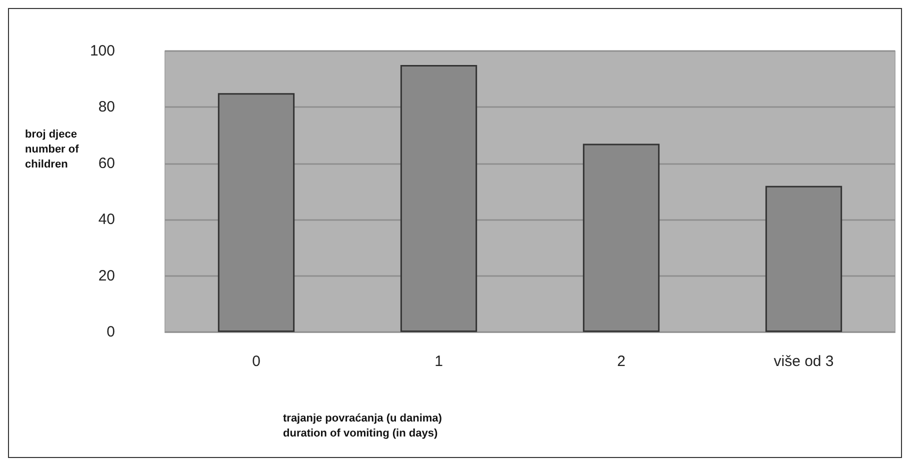  I want to click on y-axis-title: broj djece number of children, so click(53, 149).